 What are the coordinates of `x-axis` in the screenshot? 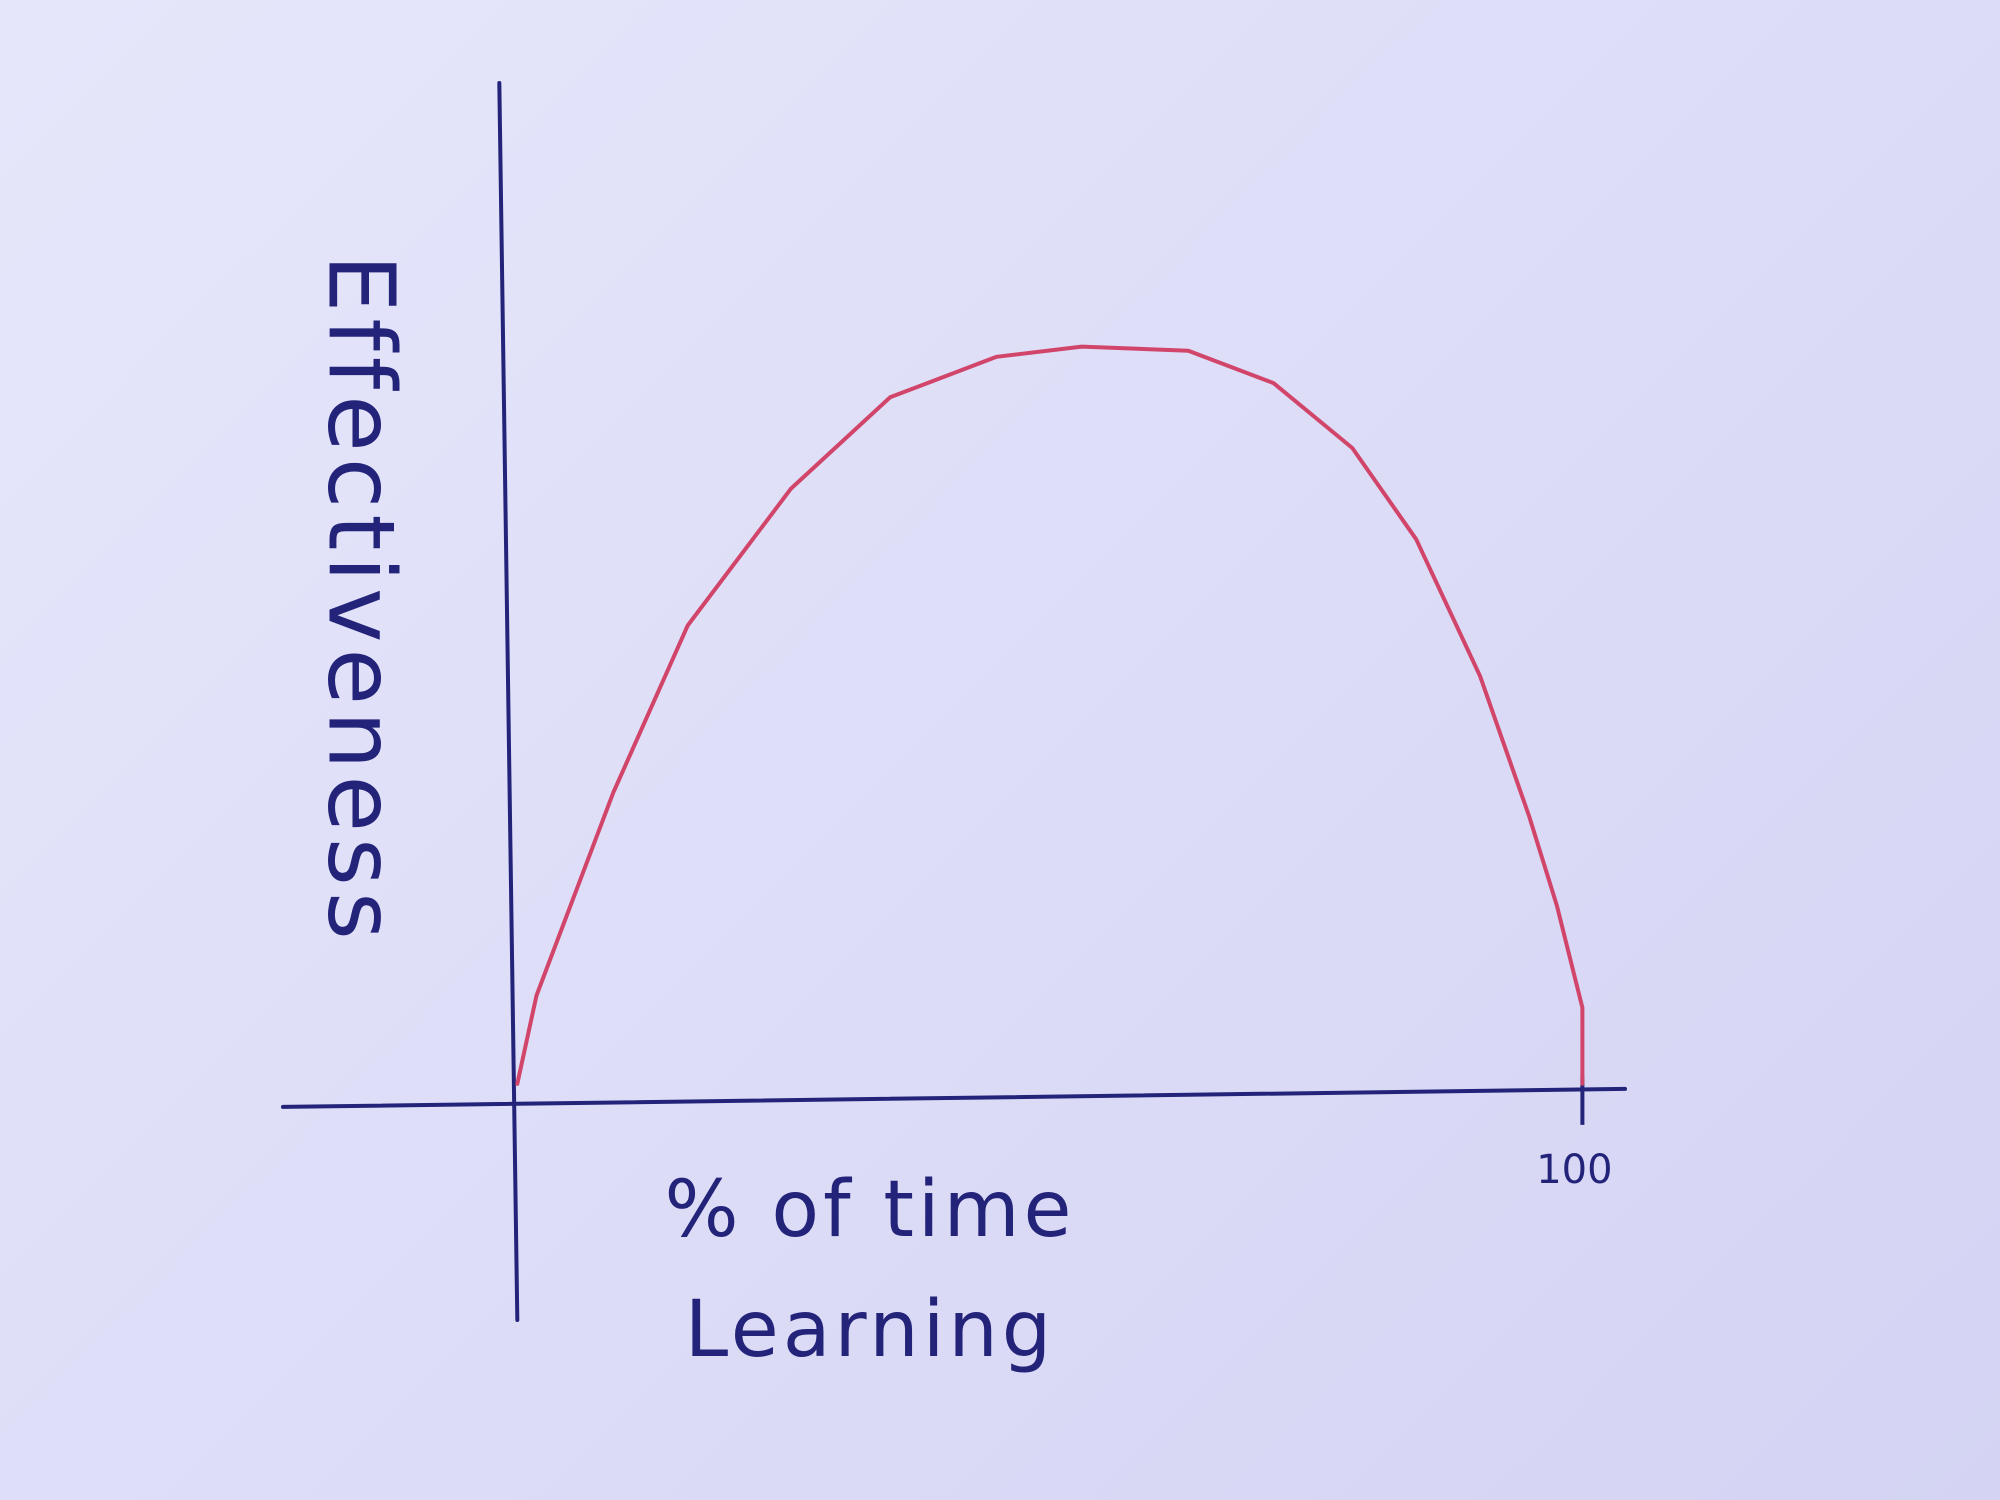 It's located at (954, 1097).